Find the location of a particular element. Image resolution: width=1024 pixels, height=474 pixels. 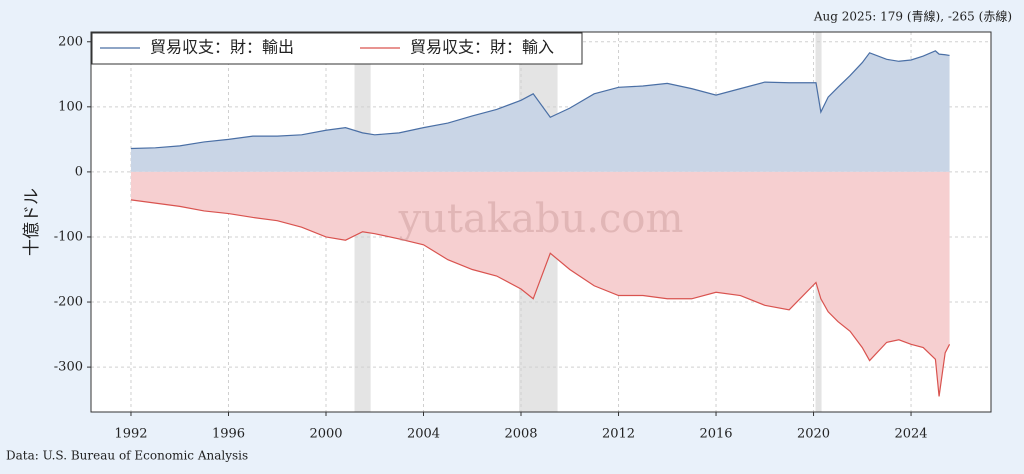

y-tick-label: -200 is located at coordinates (68, 302).